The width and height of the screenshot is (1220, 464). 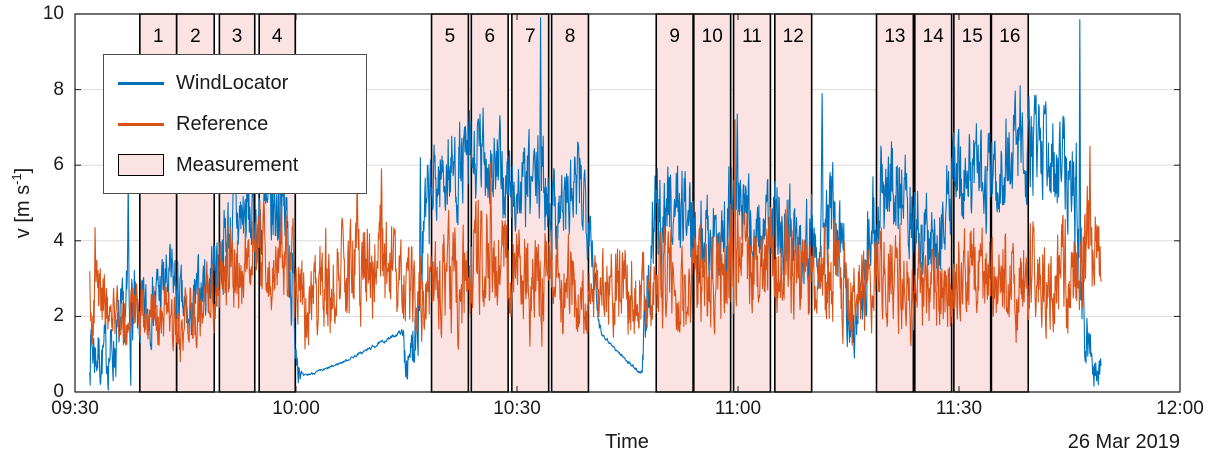 I want to click on measurement-patch-swatch, so click(x=141, y=165).